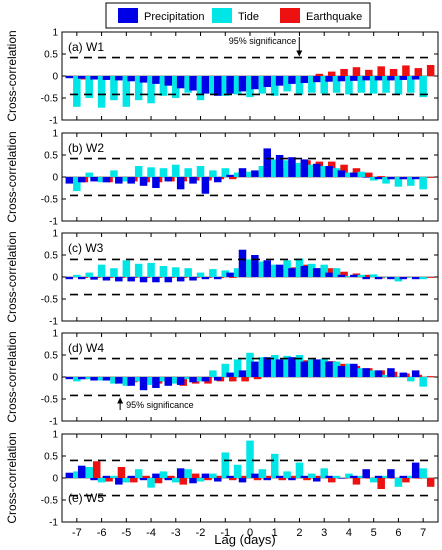  I want to click on x-tick-label: 4, so click(349, 533).